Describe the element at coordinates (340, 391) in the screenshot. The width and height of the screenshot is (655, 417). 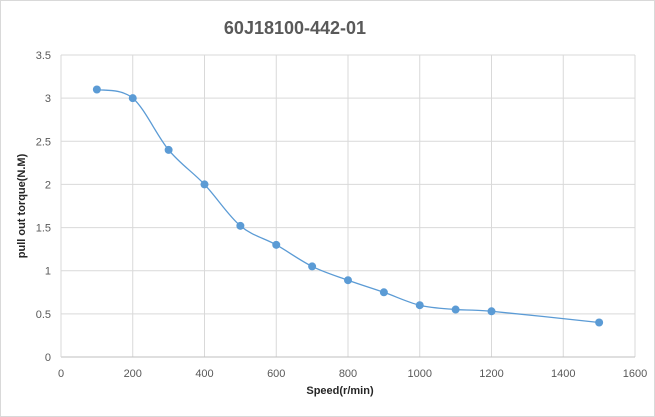
I see `x-axis-title: Speed(r/min)` at that location.